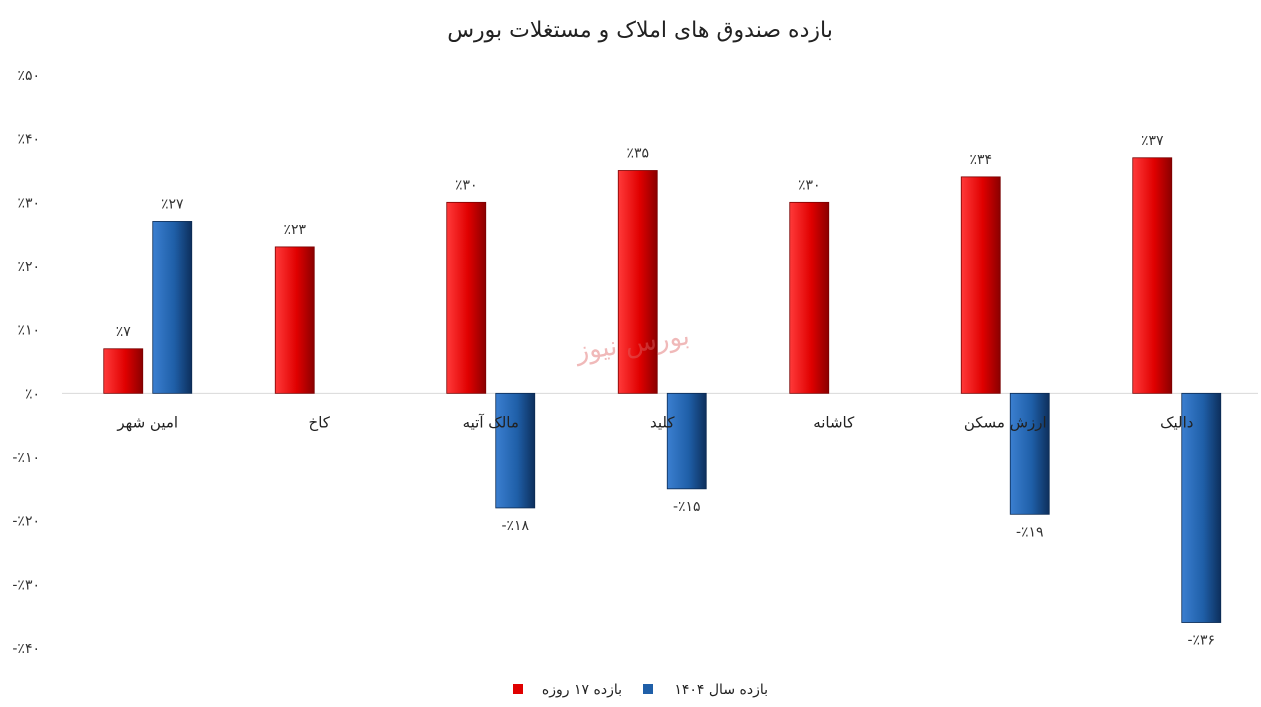  Describe the element at coordinates (662, 422) in the screenshot. I see `category-label: کلید` at that location.